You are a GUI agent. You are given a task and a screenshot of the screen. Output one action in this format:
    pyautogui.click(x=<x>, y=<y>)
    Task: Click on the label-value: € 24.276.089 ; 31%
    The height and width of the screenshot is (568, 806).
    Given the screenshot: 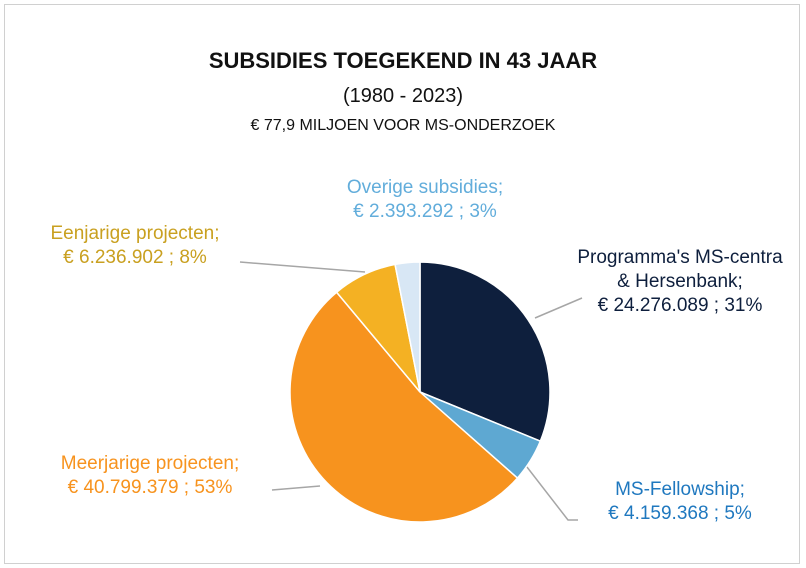 What is the action you would take?
    pyautogui.click(x=680, y=305)
    